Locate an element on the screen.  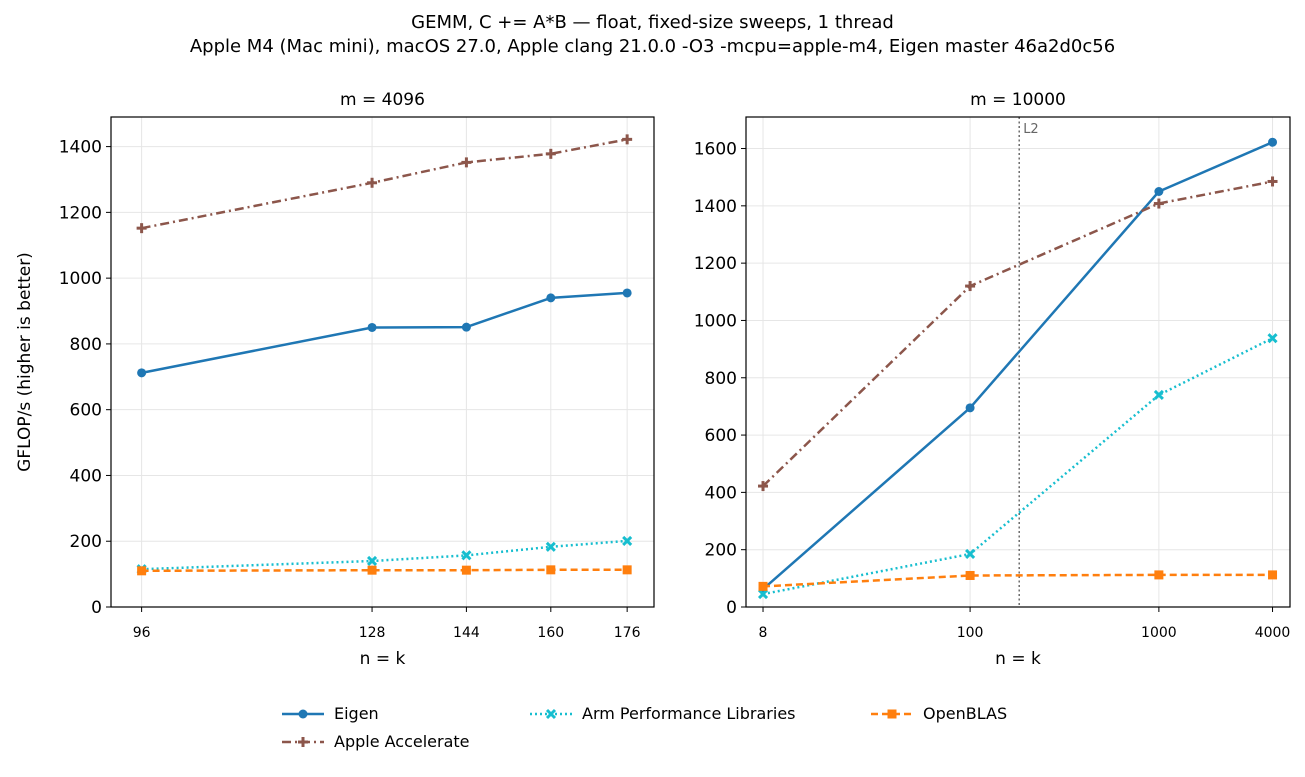
panel2-title: m = 10000 is located at coordinates (1018, 100).